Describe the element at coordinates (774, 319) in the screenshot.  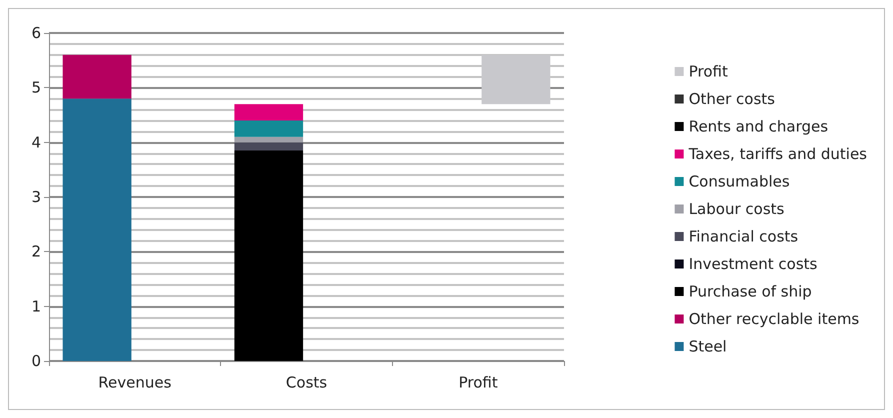
I see `legend-label: Other recyclable items` at that location.